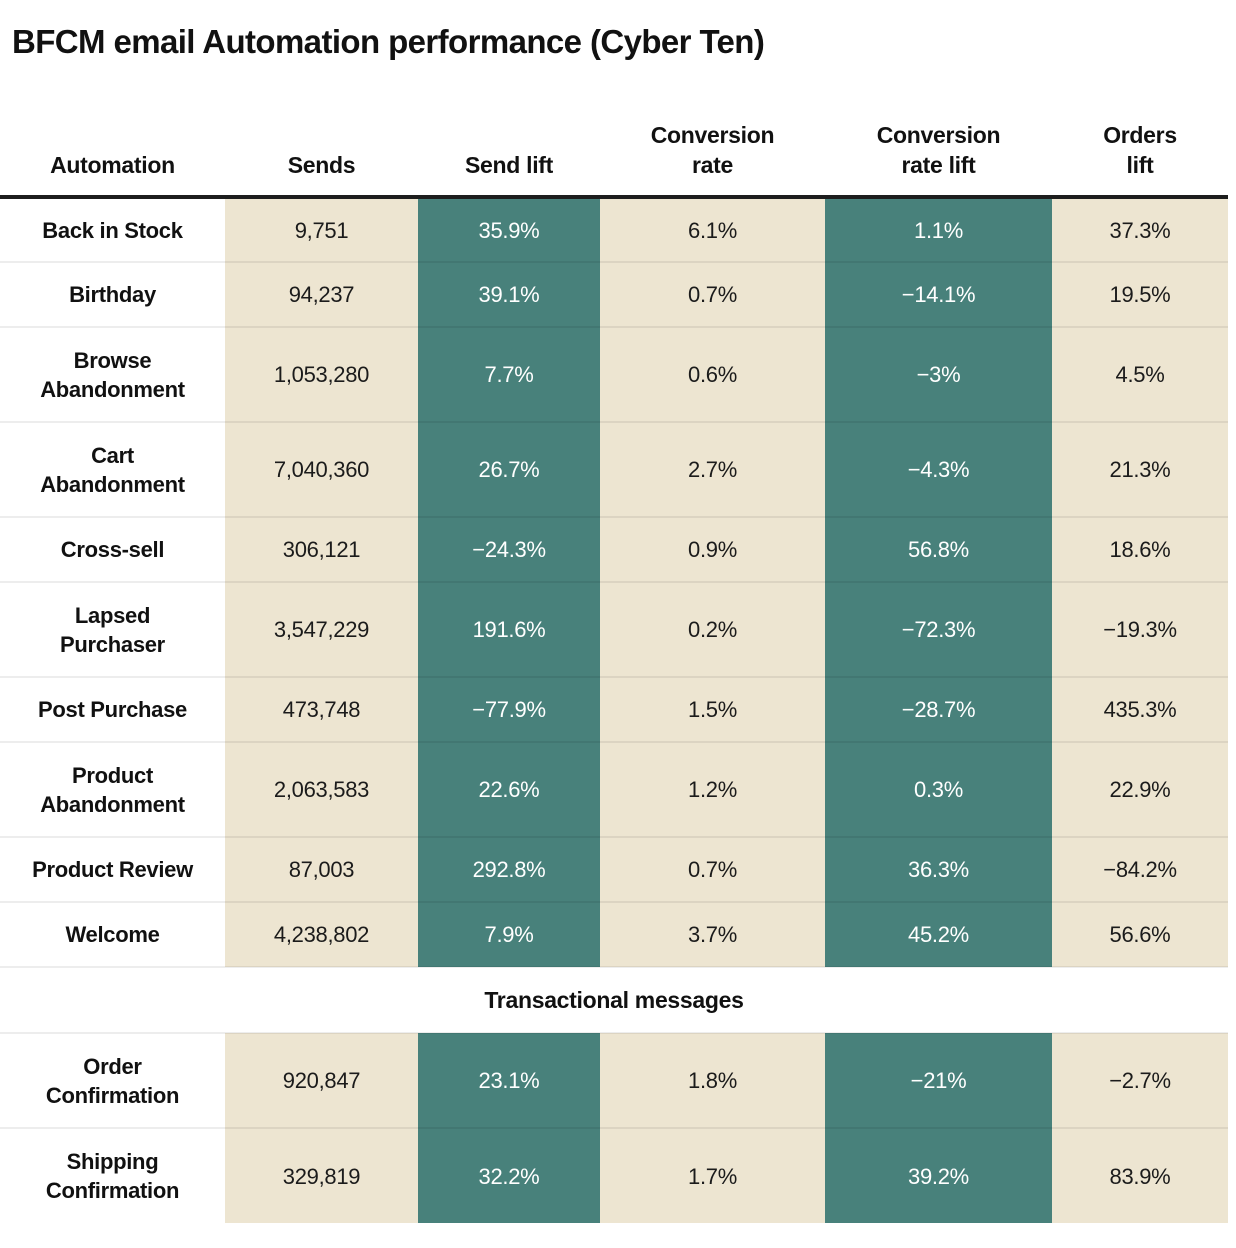  What do you see at coordinates (112, 1080) in the screenshot?
I see `cell-automation: Order Confirmation` at bounding box center [112, 1080].